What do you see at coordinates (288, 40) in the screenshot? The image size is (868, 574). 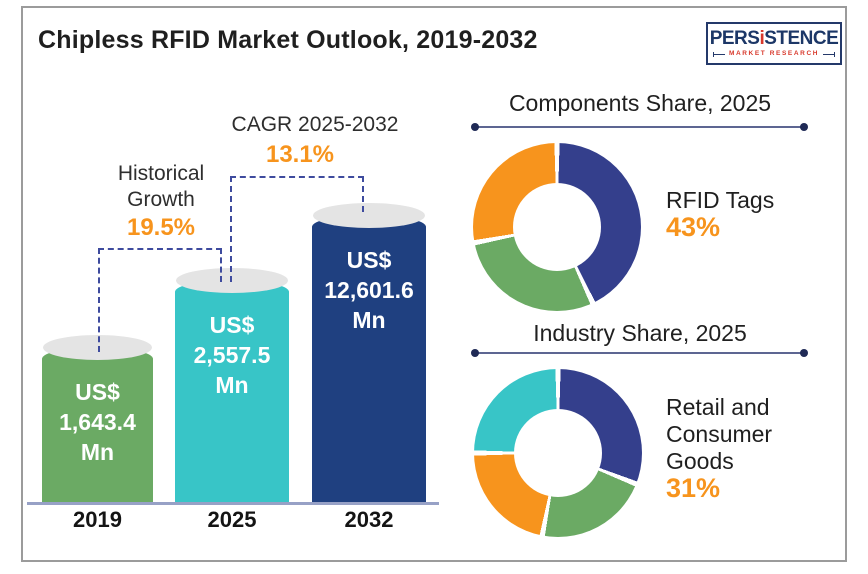 I see `page-title: Chipless RFID Market Outlook, 2019-2032` at bounding box center [288, 40].